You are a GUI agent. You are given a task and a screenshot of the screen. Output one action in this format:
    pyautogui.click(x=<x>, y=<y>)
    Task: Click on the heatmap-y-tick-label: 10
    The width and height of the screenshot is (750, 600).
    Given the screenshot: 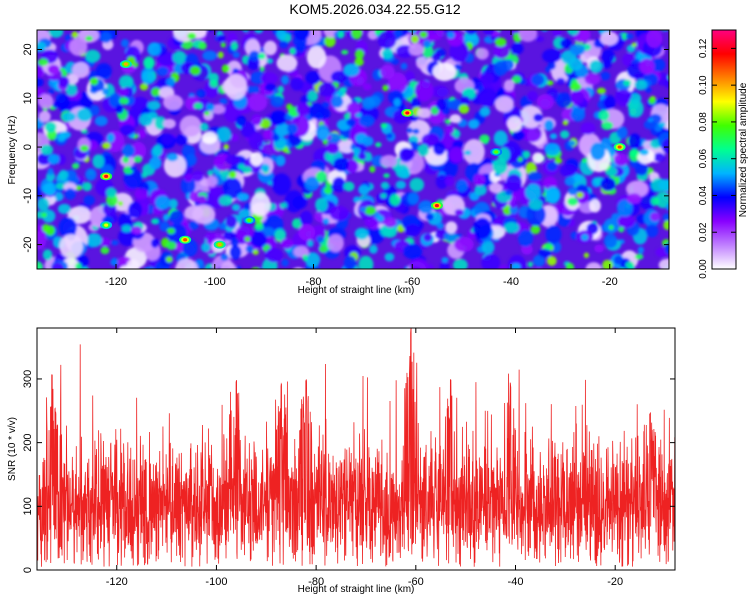 What is the action you would take?
    pyautogui.click(x=28, y=98)
    